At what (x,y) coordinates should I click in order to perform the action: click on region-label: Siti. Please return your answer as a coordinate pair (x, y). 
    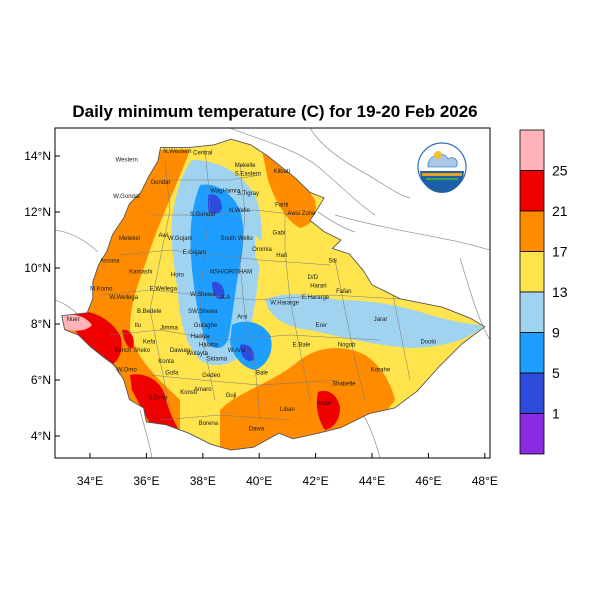
    Looking at the image, I should click on (332, 261).